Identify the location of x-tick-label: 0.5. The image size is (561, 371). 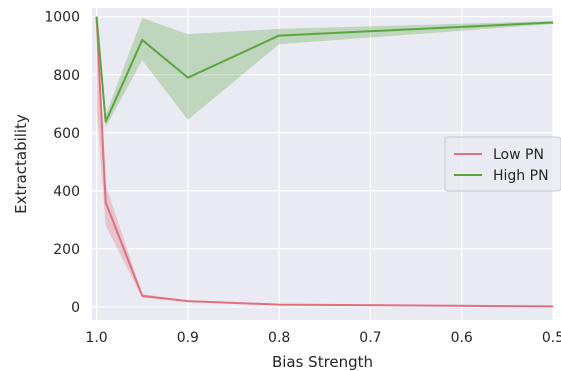
(551, 338).